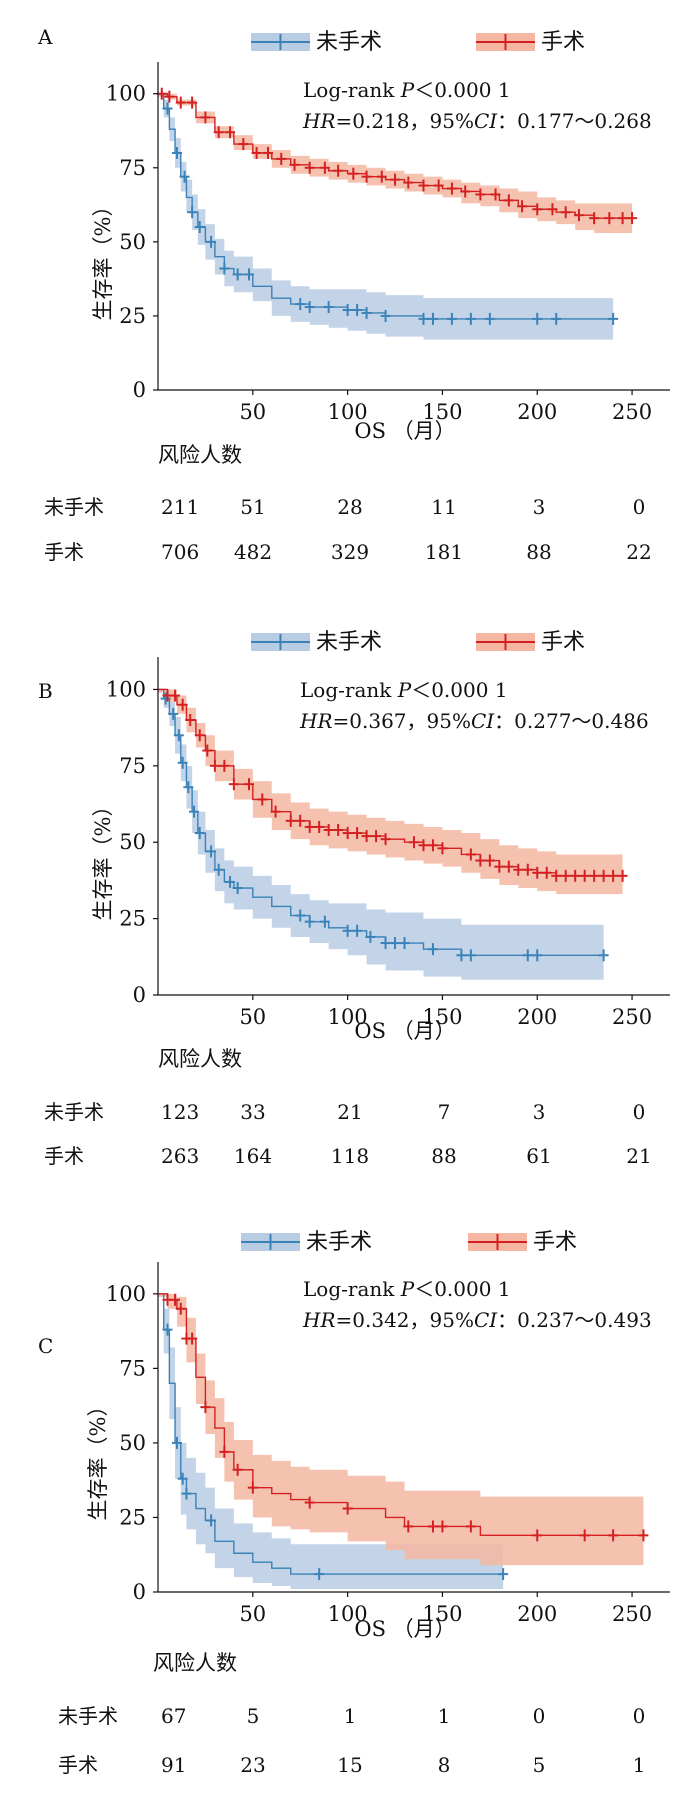 The width and height of the screenshot is (700, 1799). I want to click on hr-text: HR=0.342，95%CI：0.237～0.493, so click(477, 1320).